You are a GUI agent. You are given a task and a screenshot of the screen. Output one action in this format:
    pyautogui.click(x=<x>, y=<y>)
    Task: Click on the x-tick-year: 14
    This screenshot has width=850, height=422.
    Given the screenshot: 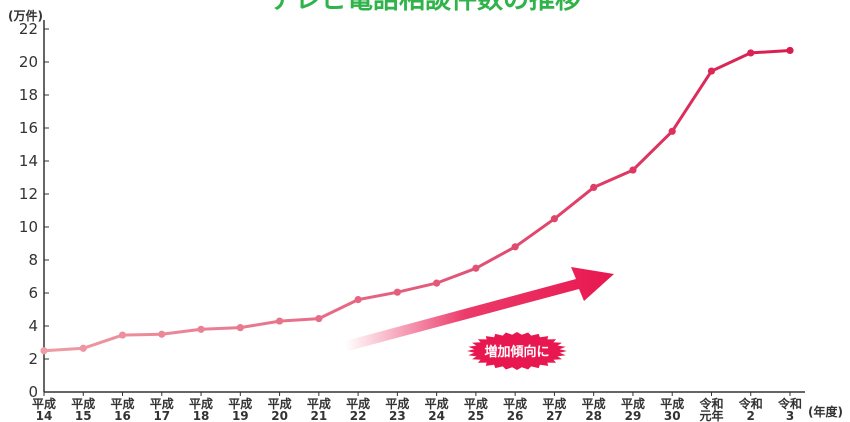 What is the action you would take?
    pyautogui.click(x=44, y=415)
    